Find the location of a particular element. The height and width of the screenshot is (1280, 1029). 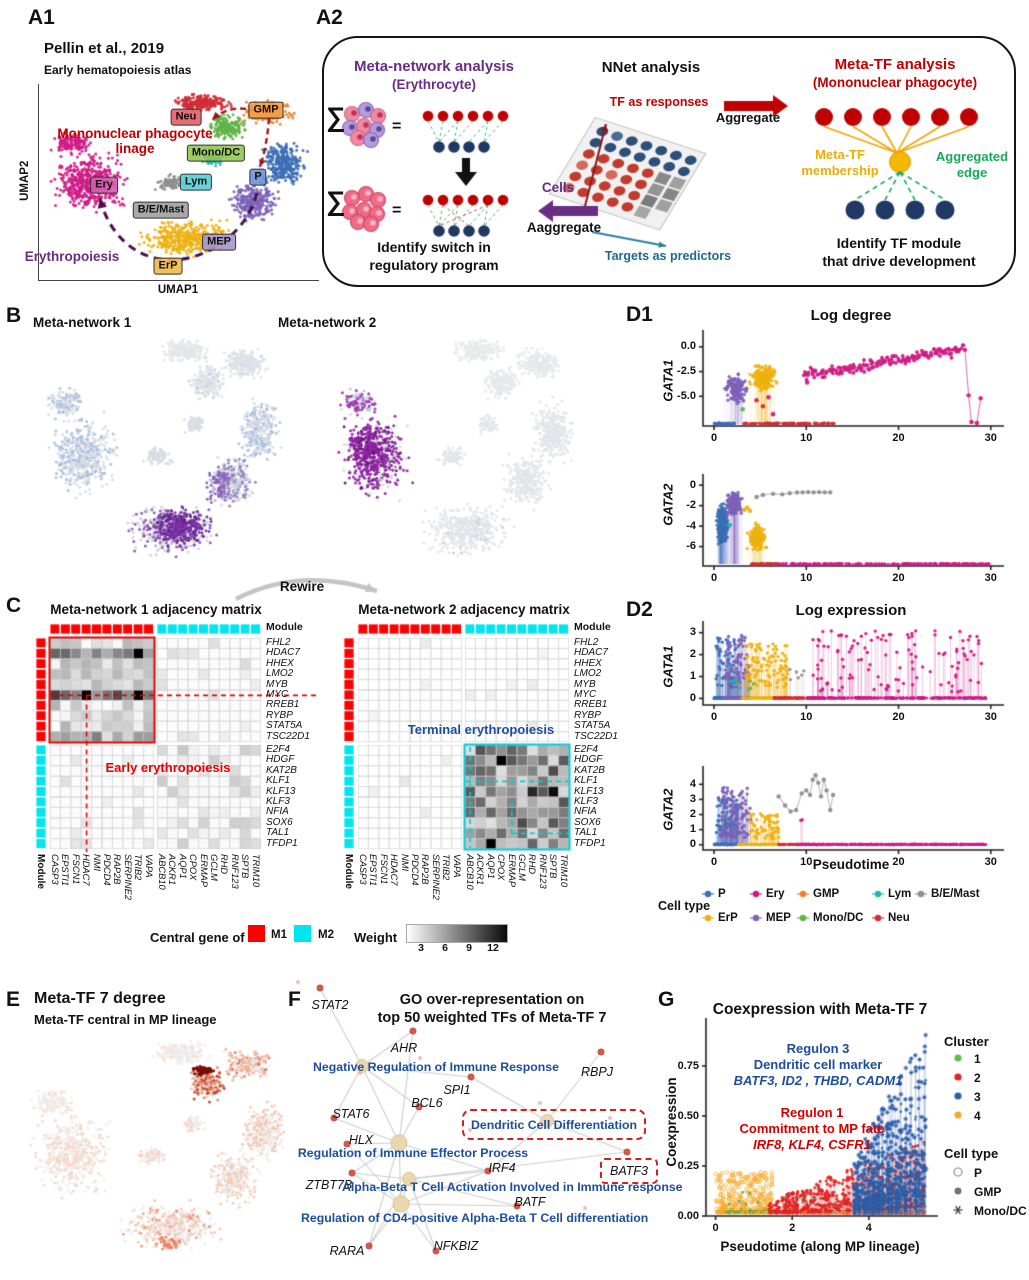

a2-aggregate-right-label: Aggregate is located at coordinates (748, 117).